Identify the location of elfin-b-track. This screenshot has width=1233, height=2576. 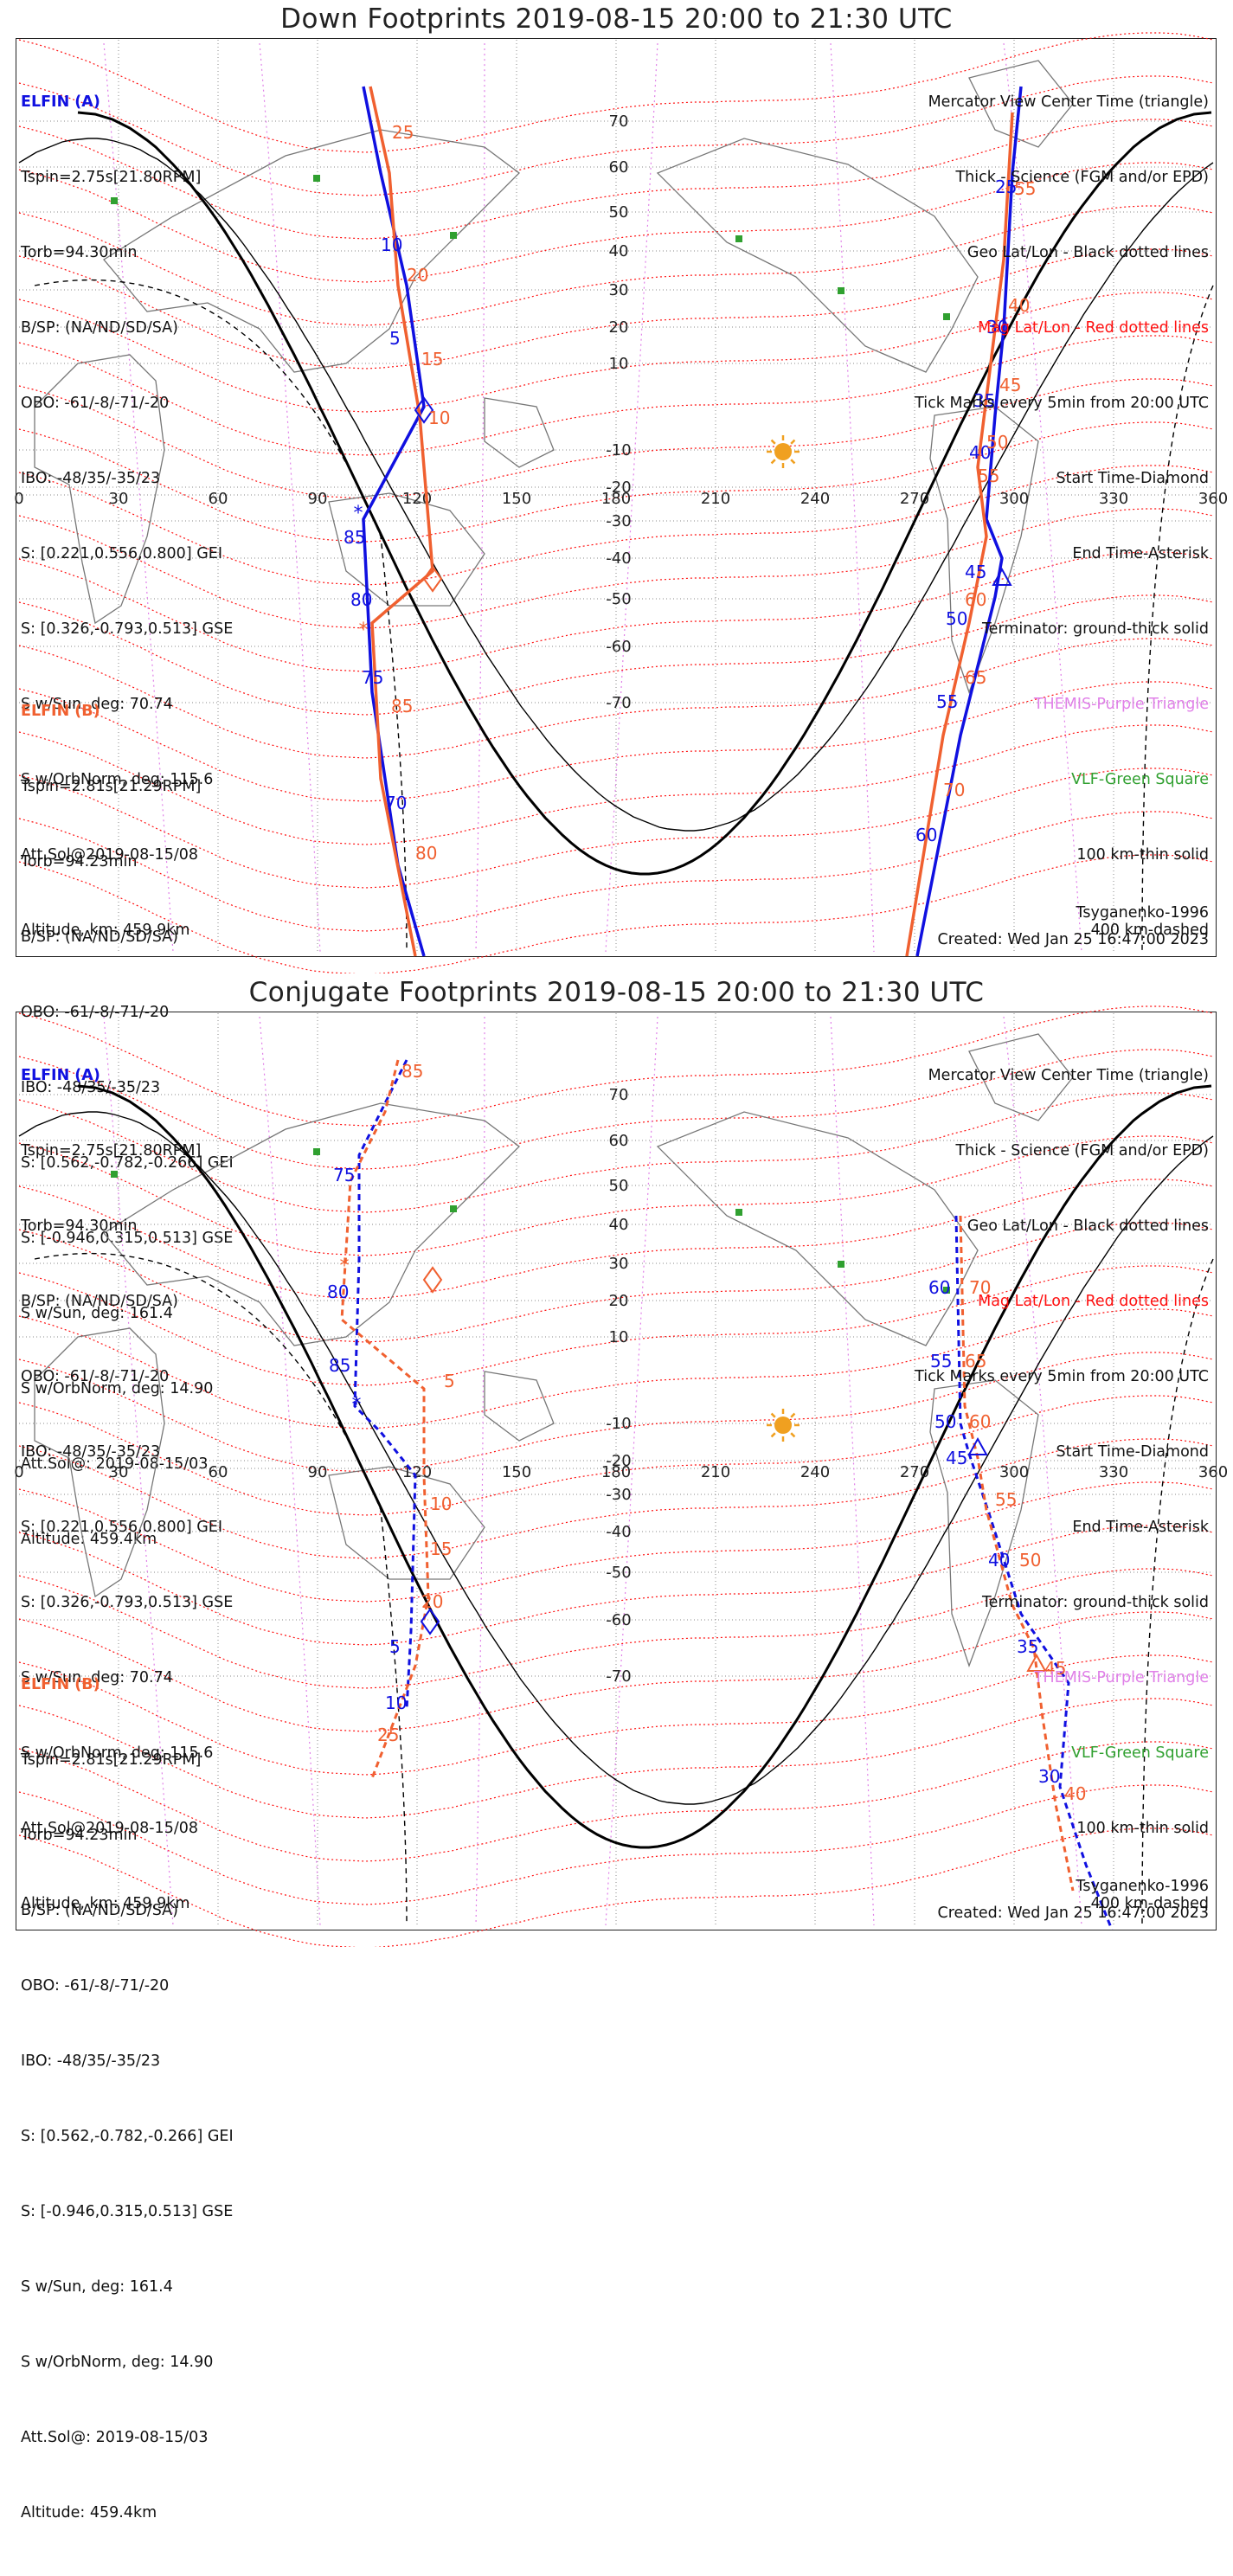
(1017, 1553).